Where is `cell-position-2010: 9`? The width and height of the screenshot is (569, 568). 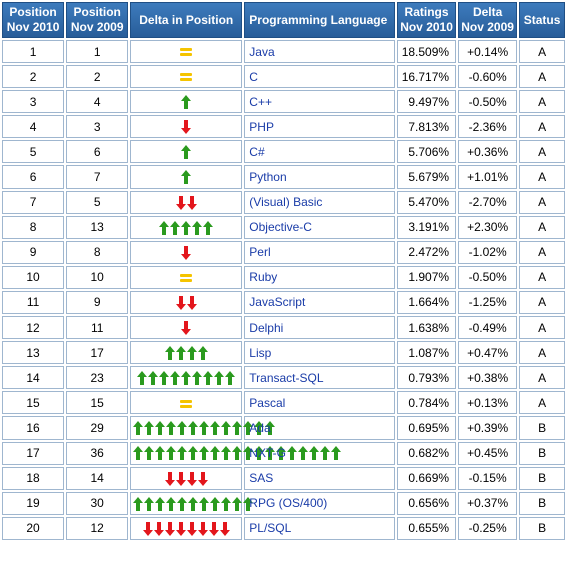
cell-position-2010: 9 is located at coordinates (33, 252).